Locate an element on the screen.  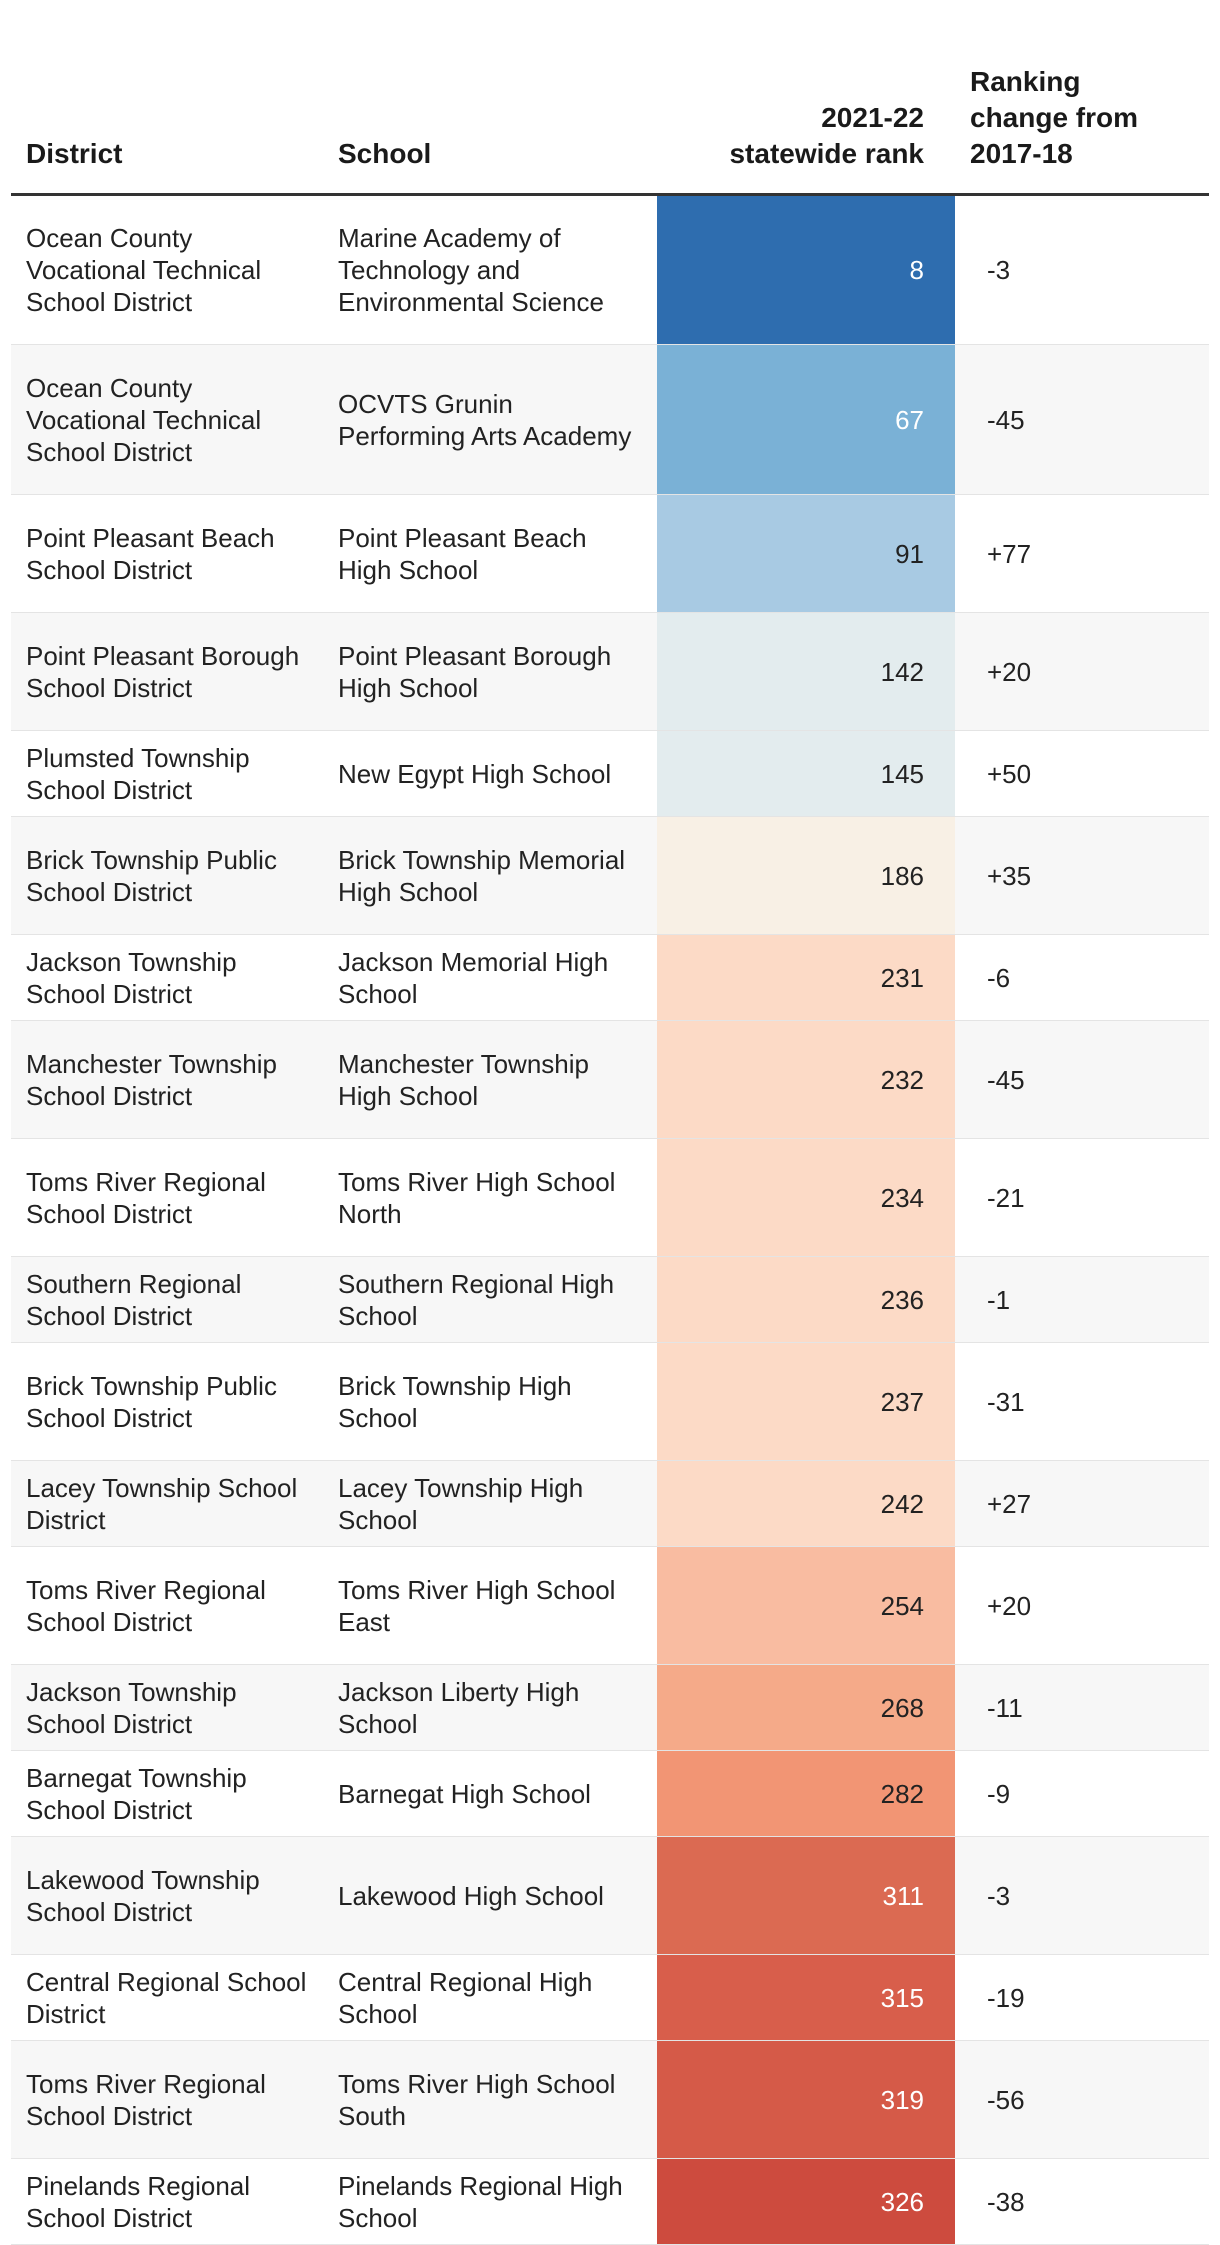
school-cell: New Egypt High School is located at coordinates (490, 773).